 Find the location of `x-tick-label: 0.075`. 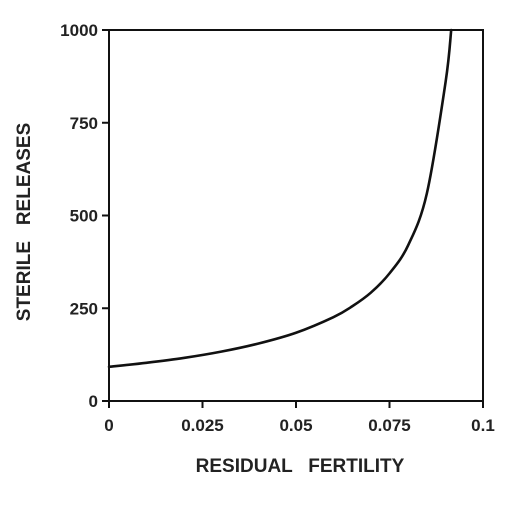

x-tick-label: 0.075 is located at coordinates (389, 425).